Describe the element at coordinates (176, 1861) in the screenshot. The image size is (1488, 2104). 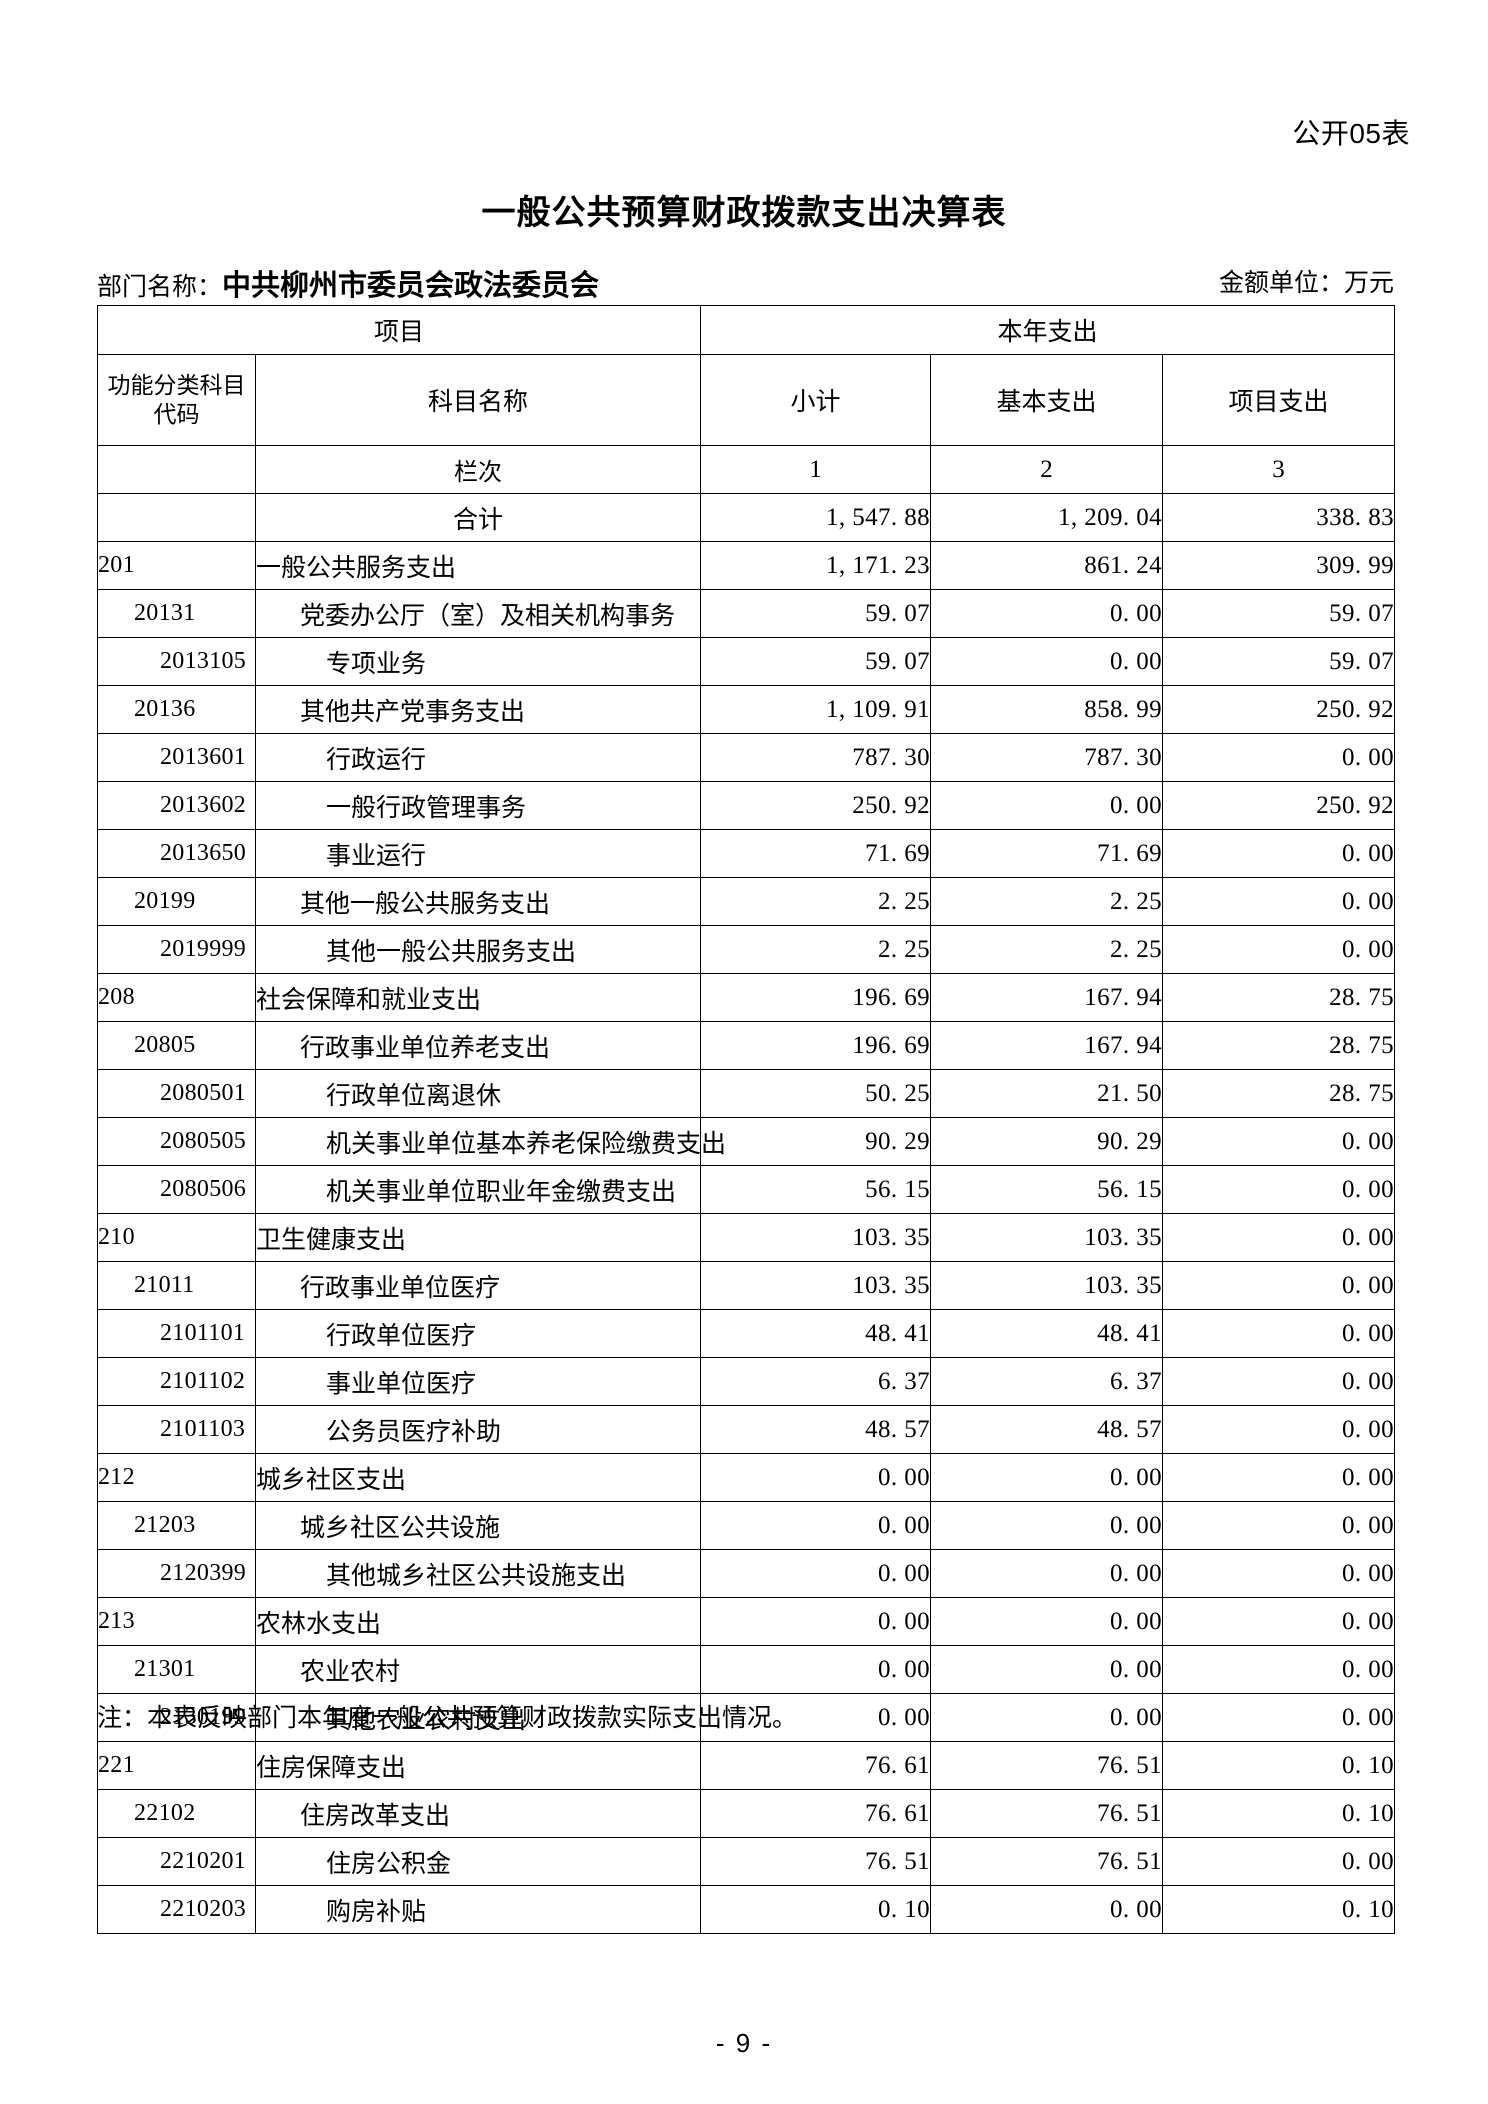
I see `row-code-cell: 2210201` at that location.